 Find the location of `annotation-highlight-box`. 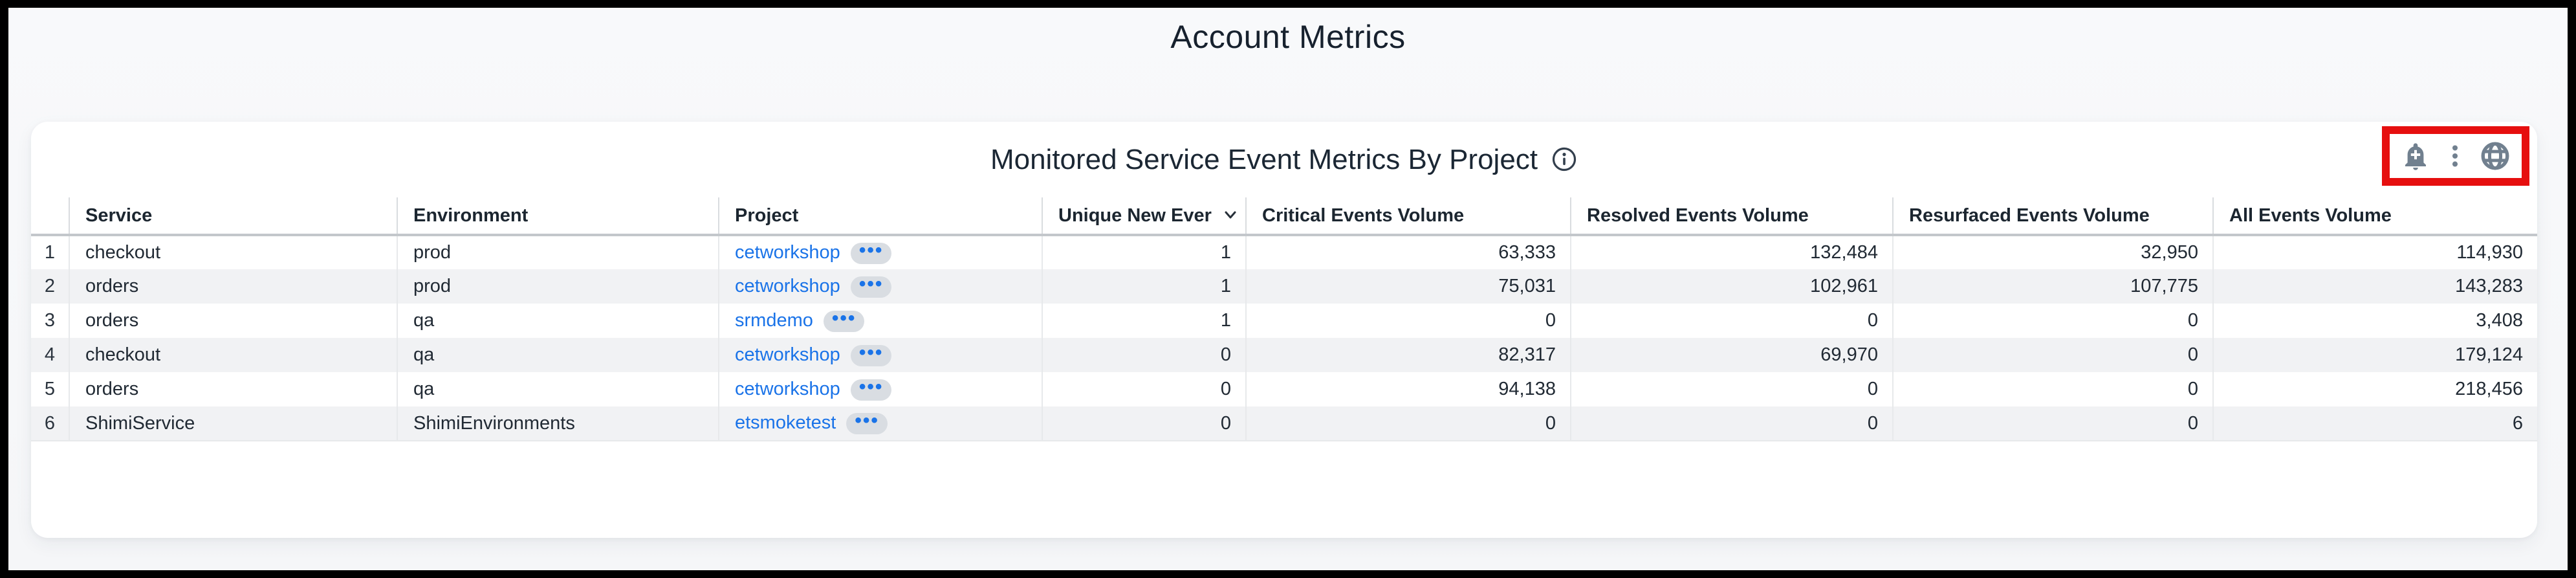

annotation-highlight-box is located at coordinates (2455, 156).